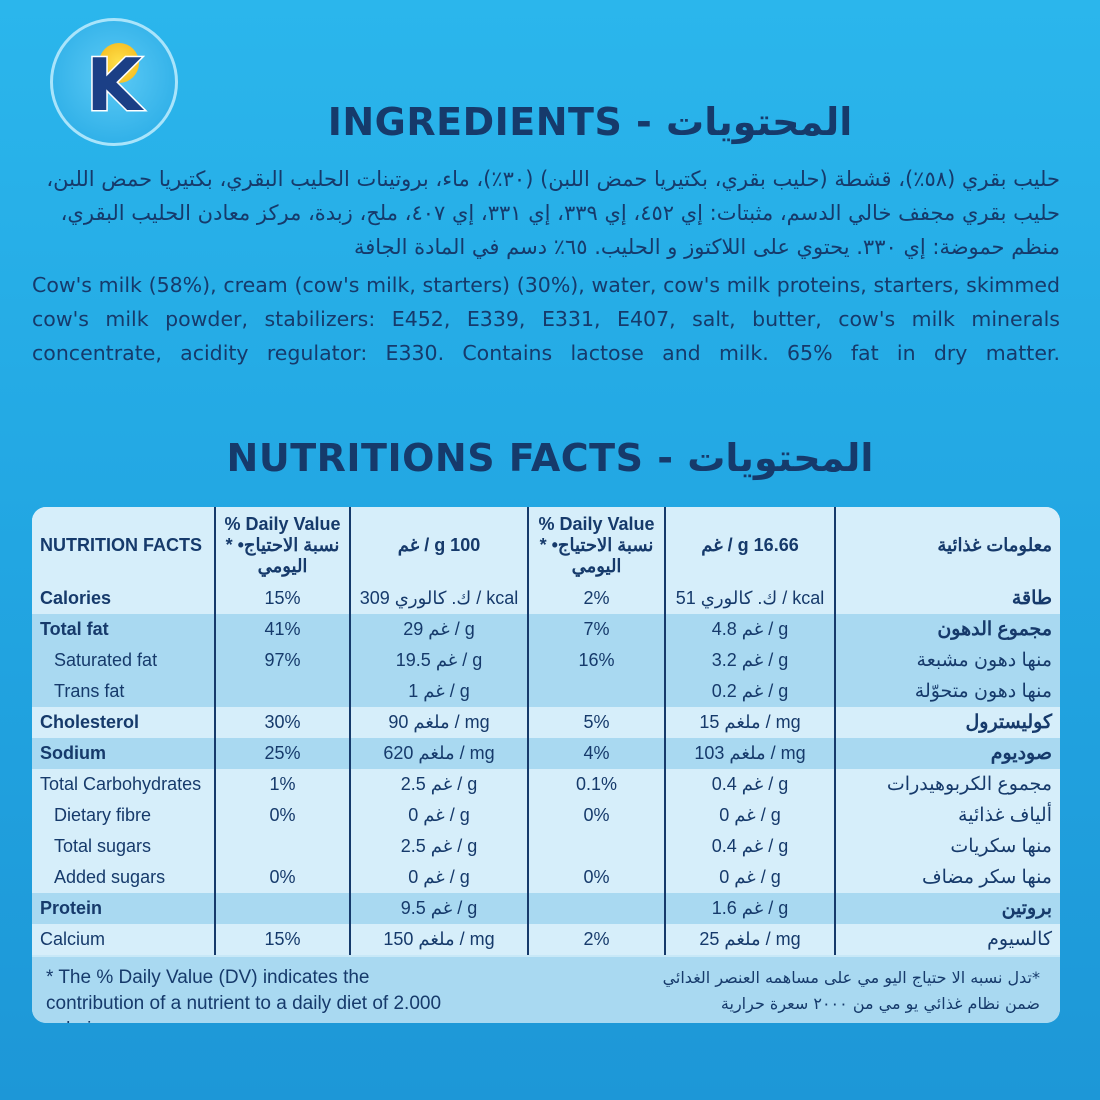 The height and width of the screenshot is (1100, 1100). I want to click on cell-name: Cholesterol, so click(90, 722).